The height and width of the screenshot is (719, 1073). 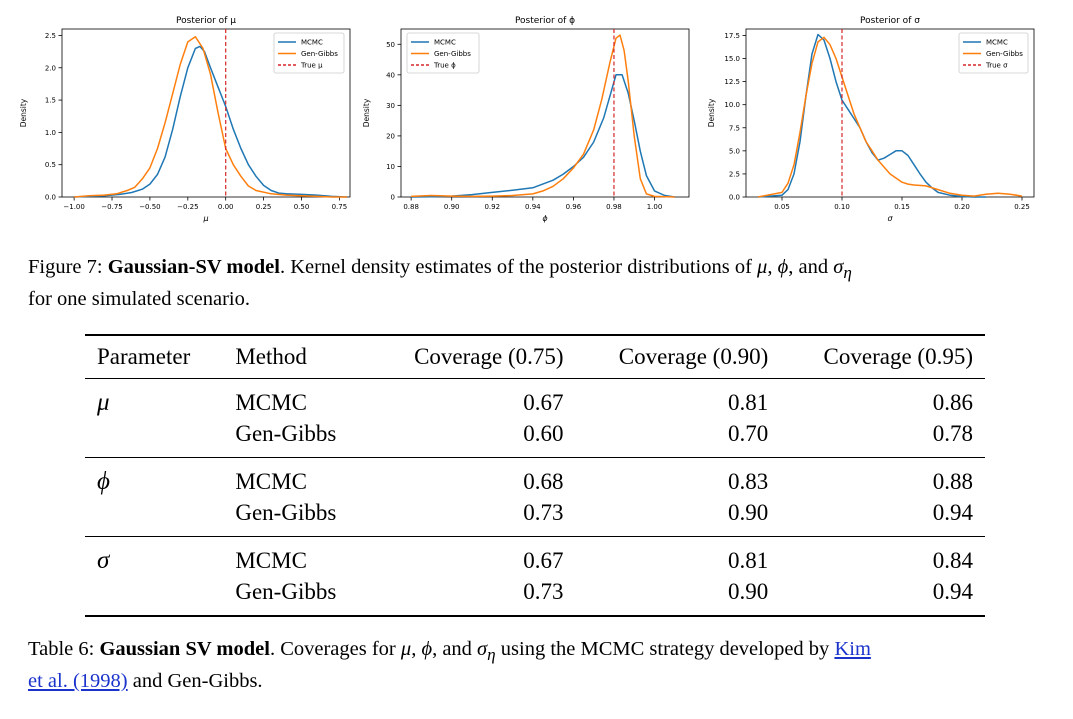 I want to click on citation-link-kim-year: et al. (1998), so click(x=78, y=681).